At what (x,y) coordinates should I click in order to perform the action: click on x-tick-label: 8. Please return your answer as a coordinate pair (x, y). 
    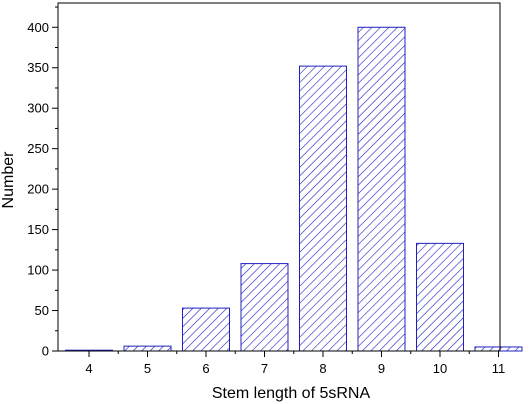
    Looking at the image, I should click on (322, 368).